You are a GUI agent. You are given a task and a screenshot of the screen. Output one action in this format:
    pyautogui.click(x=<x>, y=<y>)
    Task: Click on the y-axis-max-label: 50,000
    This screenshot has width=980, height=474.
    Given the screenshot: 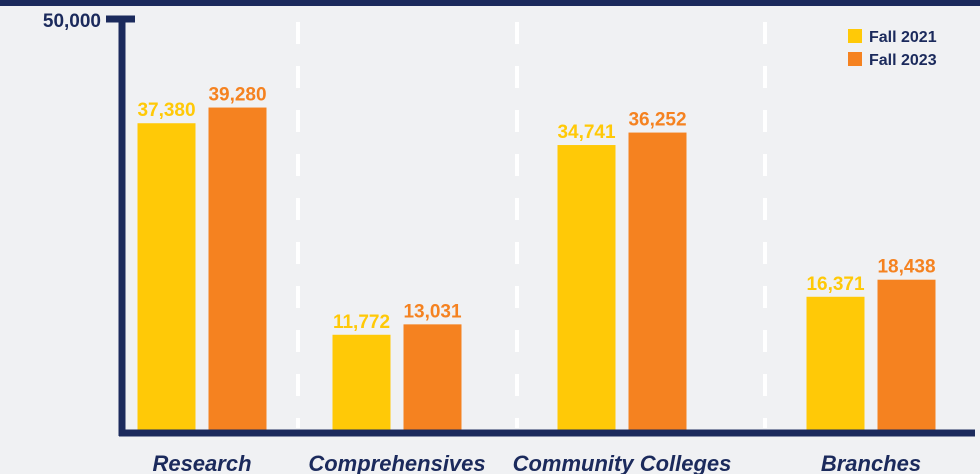 What is the action you would take?
    pyautogui.click(x=72, y=21)
    